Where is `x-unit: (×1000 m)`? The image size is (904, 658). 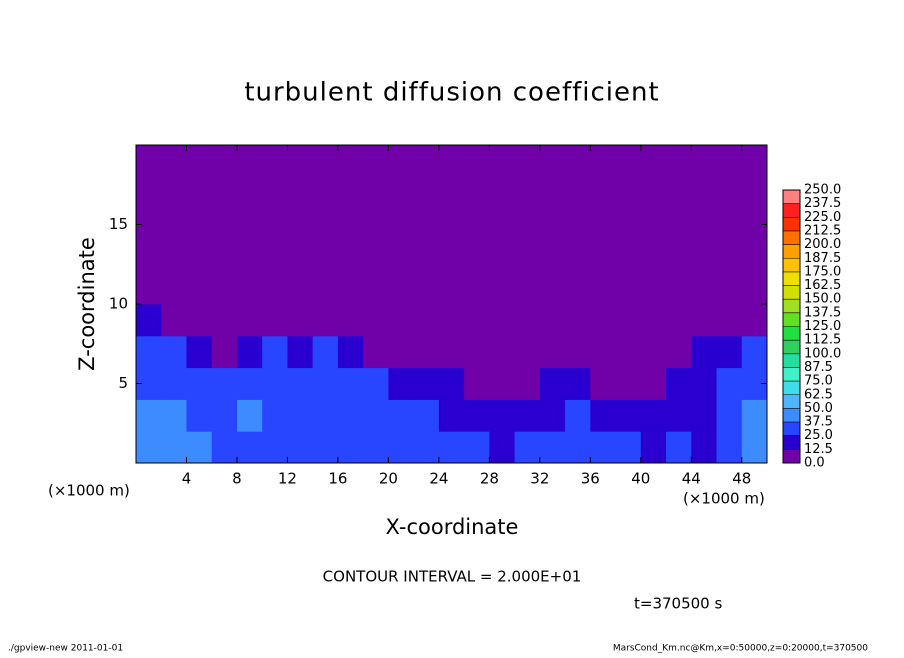 x-unit: (×1000 m) is located at coordinates (724, 499).